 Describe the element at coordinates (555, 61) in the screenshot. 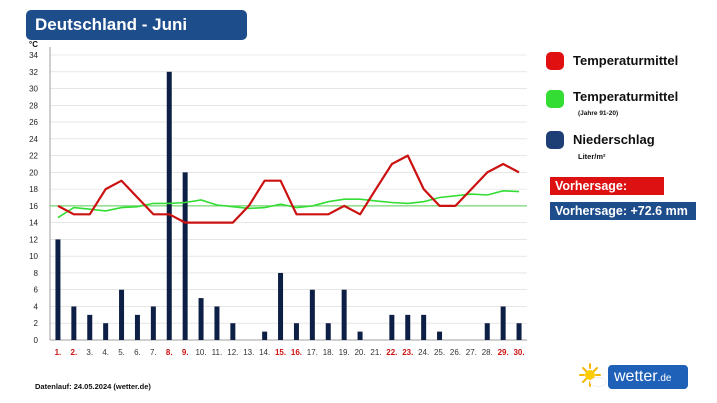

I see `legend-temp-swatch` at that location.